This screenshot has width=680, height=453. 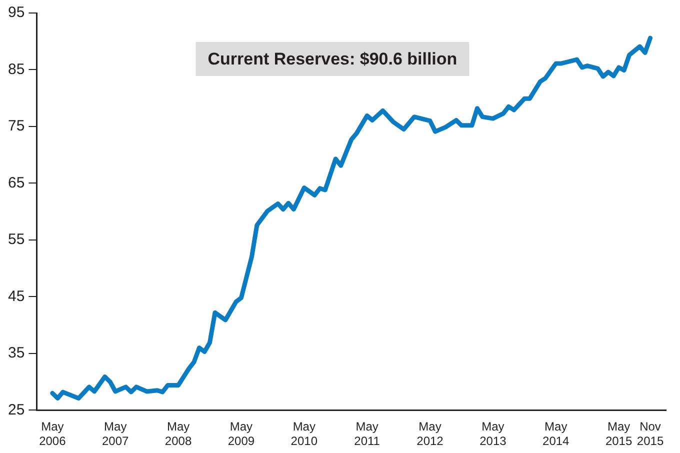 What do you see at coordinates (618, 434) in the screenshot?
I see `x-tick-label: May 2015` at bounding box center [618, 434].